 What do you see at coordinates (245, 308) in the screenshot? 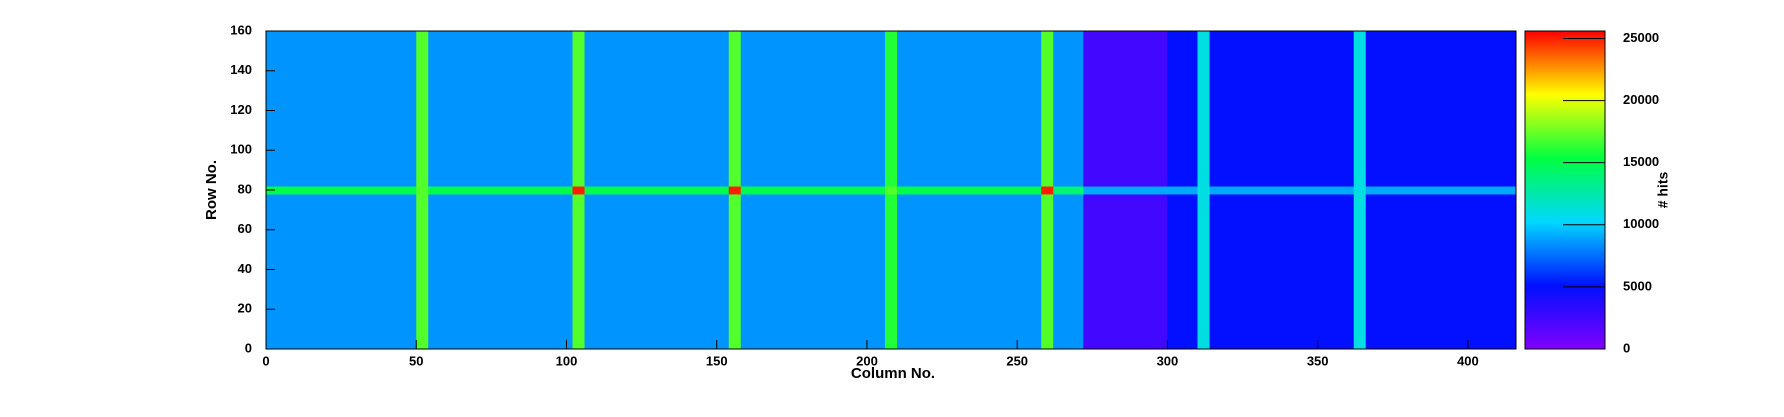
I see `y-tick-label: 20` at bounding box center [245, 308].